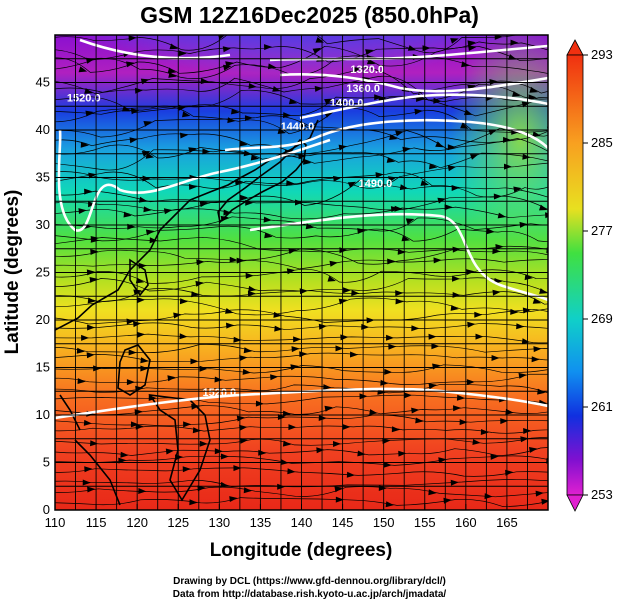  Describe the element at coordinates (575, 275) in the screenshot. I see `colorbar-scale` at that location.